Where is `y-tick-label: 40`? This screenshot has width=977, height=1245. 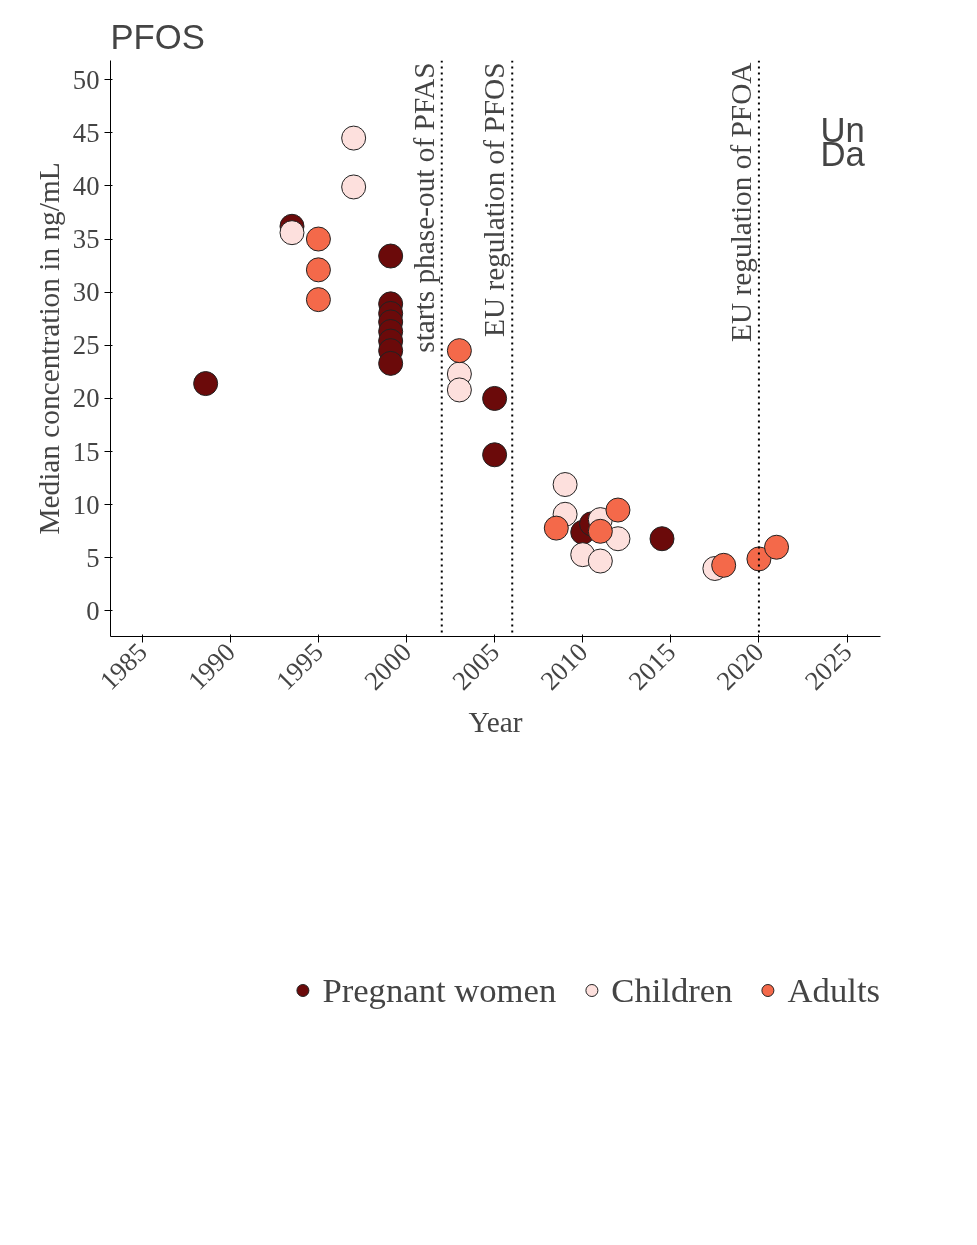
y-tick-label: 40 is located at coordinates (86, 185).